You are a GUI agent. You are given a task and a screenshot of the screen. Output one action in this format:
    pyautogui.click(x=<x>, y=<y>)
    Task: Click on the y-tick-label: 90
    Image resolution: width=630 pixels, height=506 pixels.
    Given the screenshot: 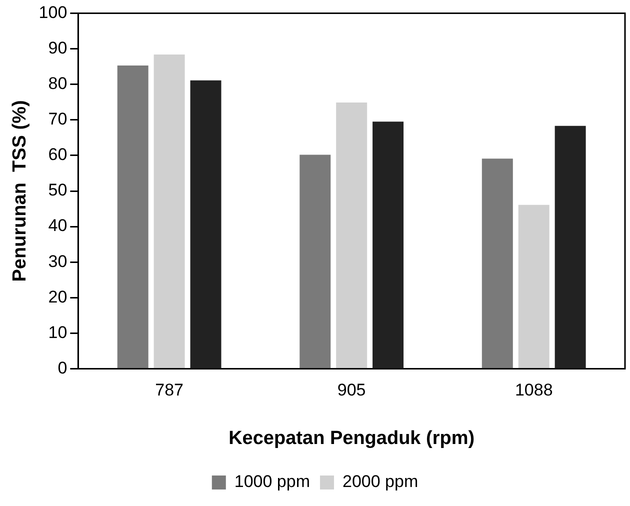 What is the action you would take?
    pyautogui.click(x=58, y=48)
    